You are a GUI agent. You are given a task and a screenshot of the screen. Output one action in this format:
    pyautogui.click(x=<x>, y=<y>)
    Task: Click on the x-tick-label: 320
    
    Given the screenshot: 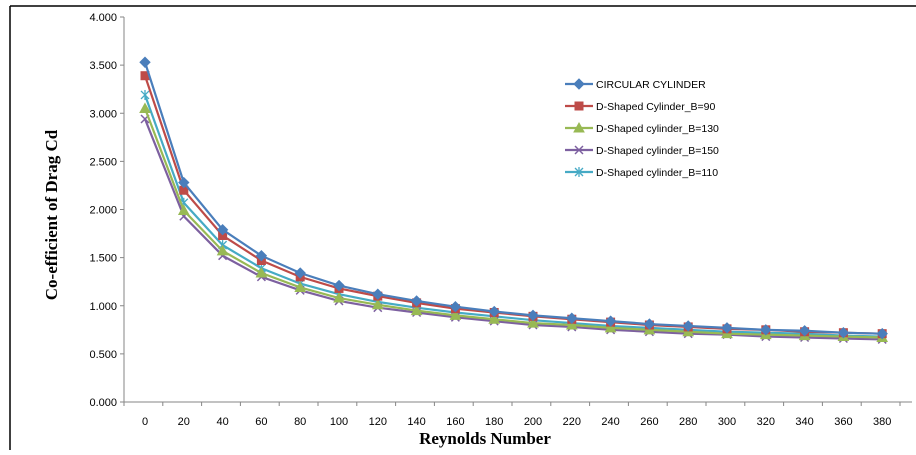 What is the action you would take?
    pyautogui.click(x=766, y=422)
    